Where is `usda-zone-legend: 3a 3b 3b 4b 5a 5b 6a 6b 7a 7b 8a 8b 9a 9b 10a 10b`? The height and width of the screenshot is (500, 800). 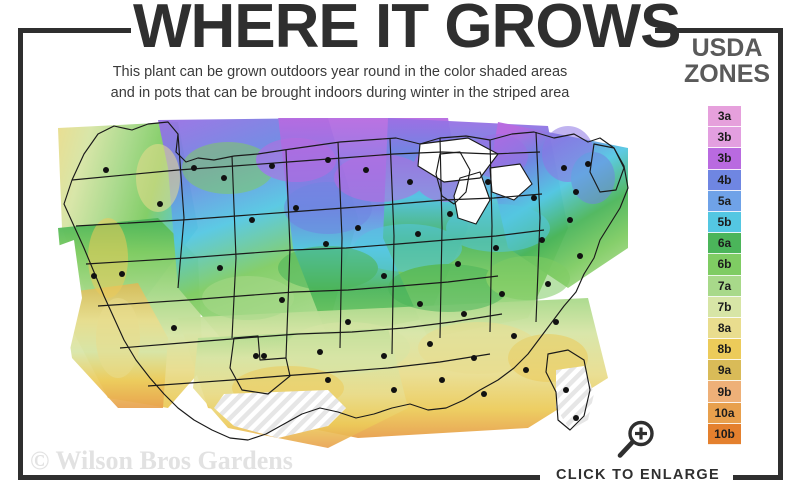 usda-zone-legend: 3a 3b 3b 4b 5a 5b 6a 6b 7a 7b 8a 8b 9a 9b 10a 10b is located at coordinates (724, 275).